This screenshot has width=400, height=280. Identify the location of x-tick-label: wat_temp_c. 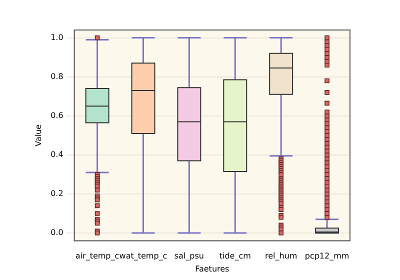
(143, 256).